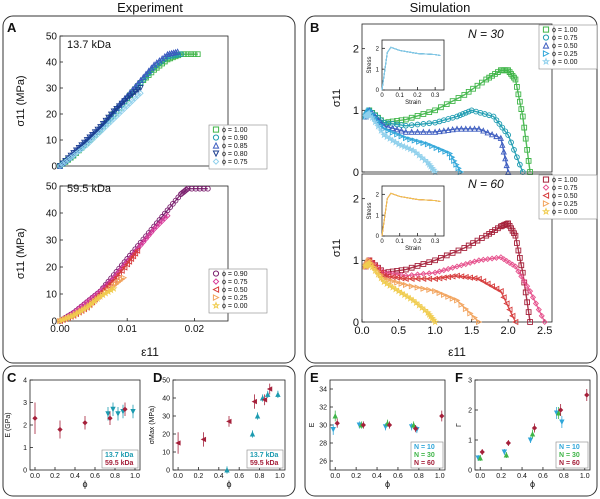 The height and width of the screenshot is (499, 600). Describe the element at coordinates (264, 455) in the screenshot. I see `legend-label: 13.7 kDa` at that location.